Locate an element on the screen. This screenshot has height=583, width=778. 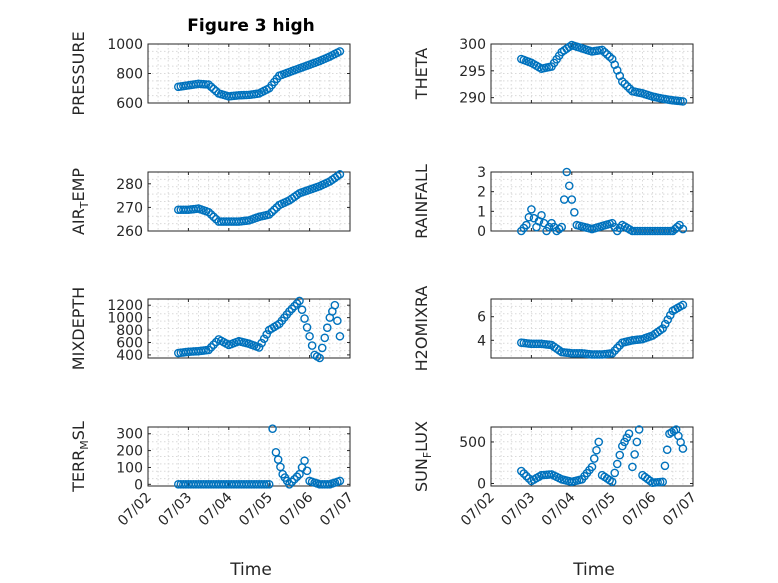
y-axis-label: SUNFLUX is located at coordinates (423, 456).